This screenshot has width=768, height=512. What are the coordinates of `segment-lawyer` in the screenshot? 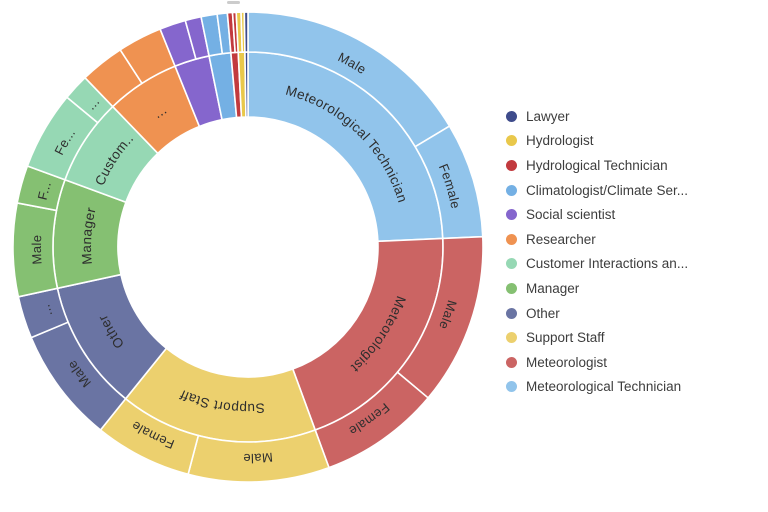 It's located at (246, 84).